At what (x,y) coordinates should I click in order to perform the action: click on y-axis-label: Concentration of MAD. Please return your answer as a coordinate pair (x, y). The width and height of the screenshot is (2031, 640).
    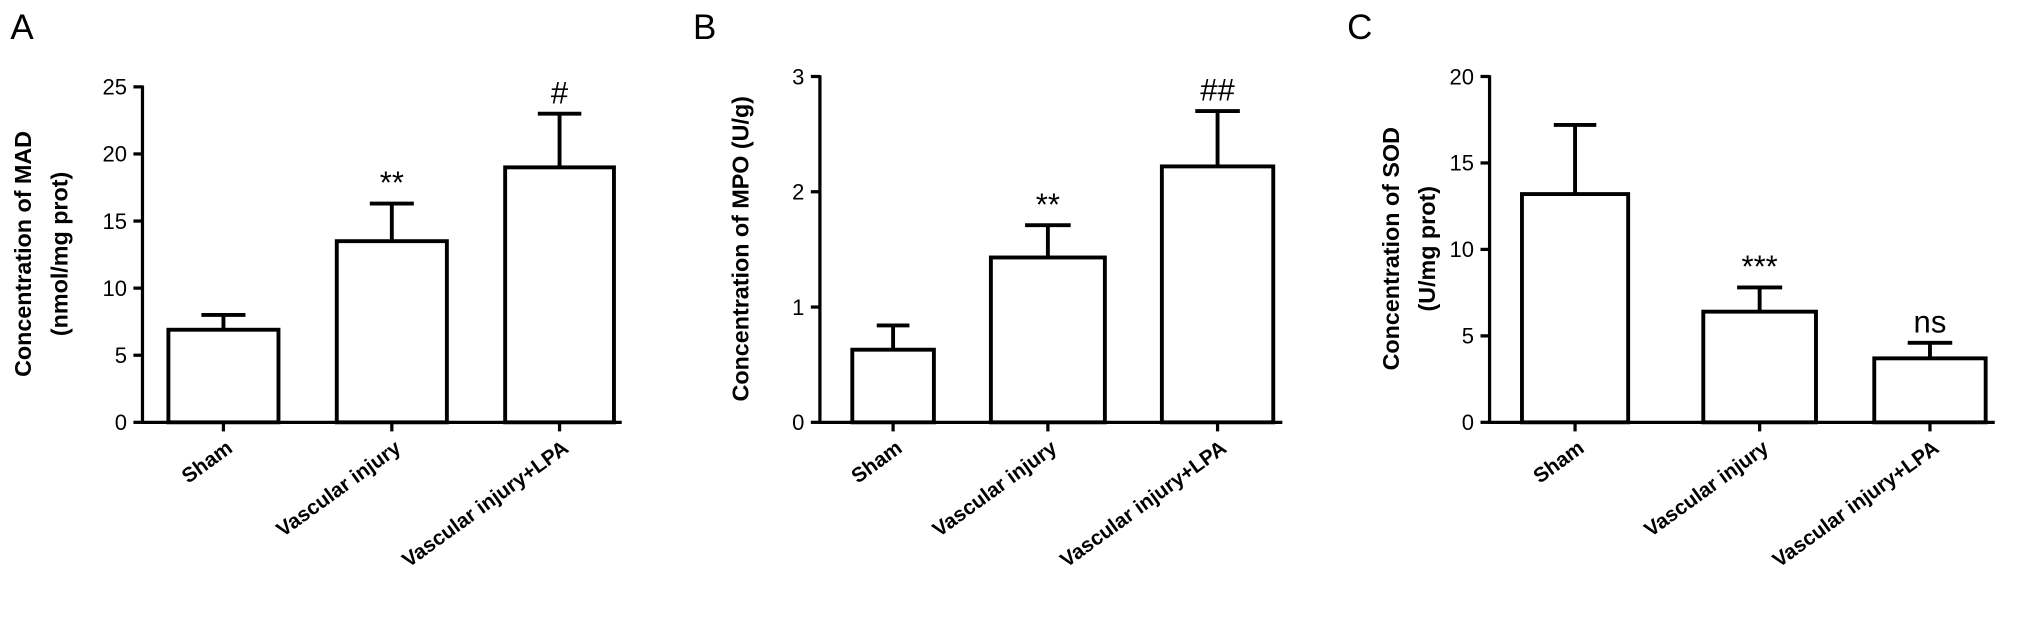
    Looking at the image, I should click on (23, 254).